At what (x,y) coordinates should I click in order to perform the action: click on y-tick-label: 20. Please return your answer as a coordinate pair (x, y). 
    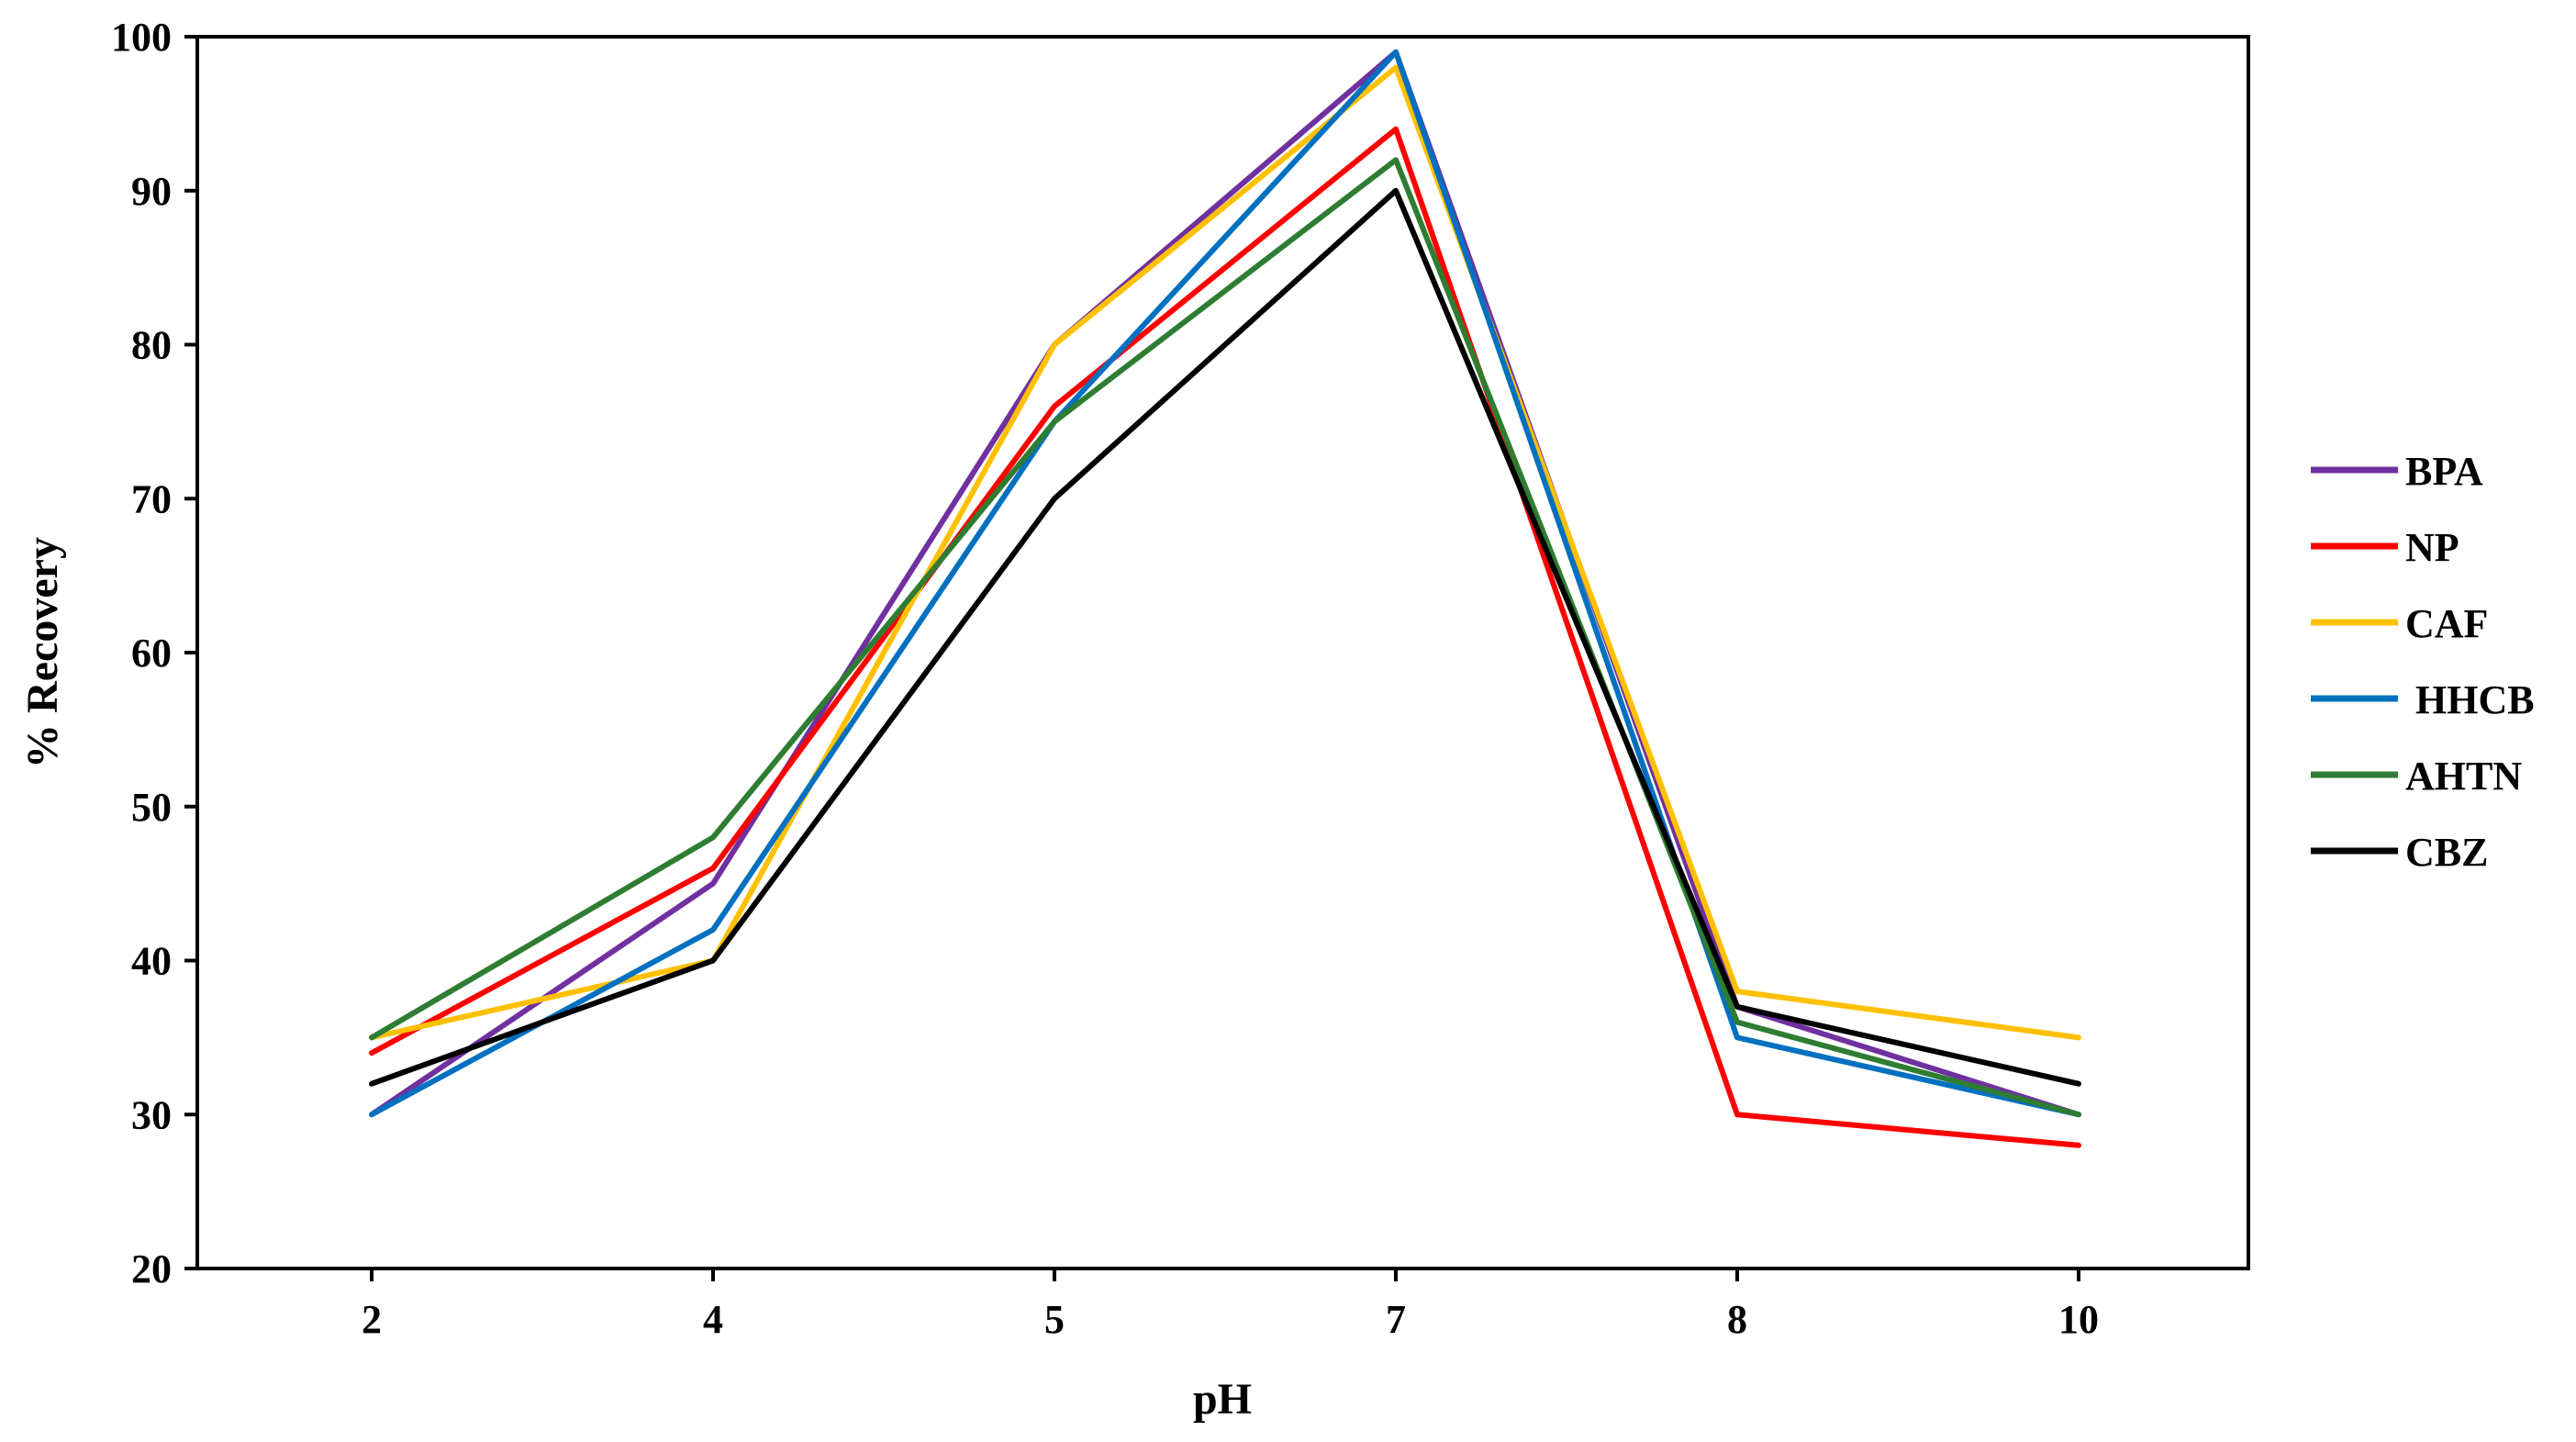
    Looking at the image, I should click on (151, 1268).